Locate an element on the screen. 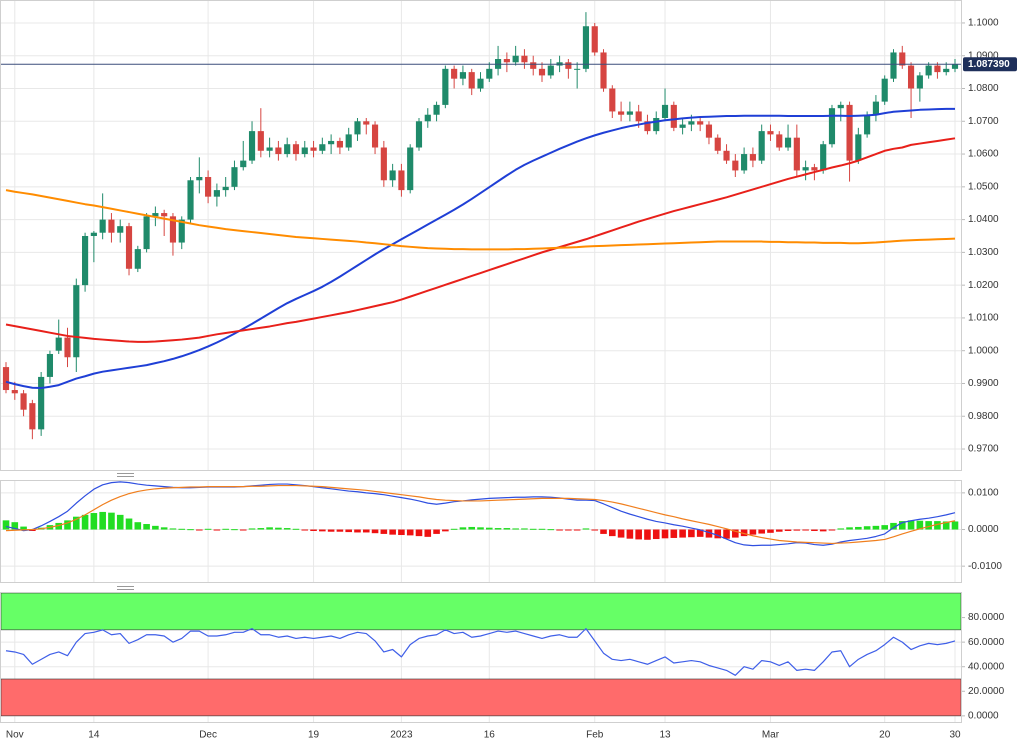 The image size is (1029, 748). y-tick-label: 0.9700 is located at coordinates (983, 449).